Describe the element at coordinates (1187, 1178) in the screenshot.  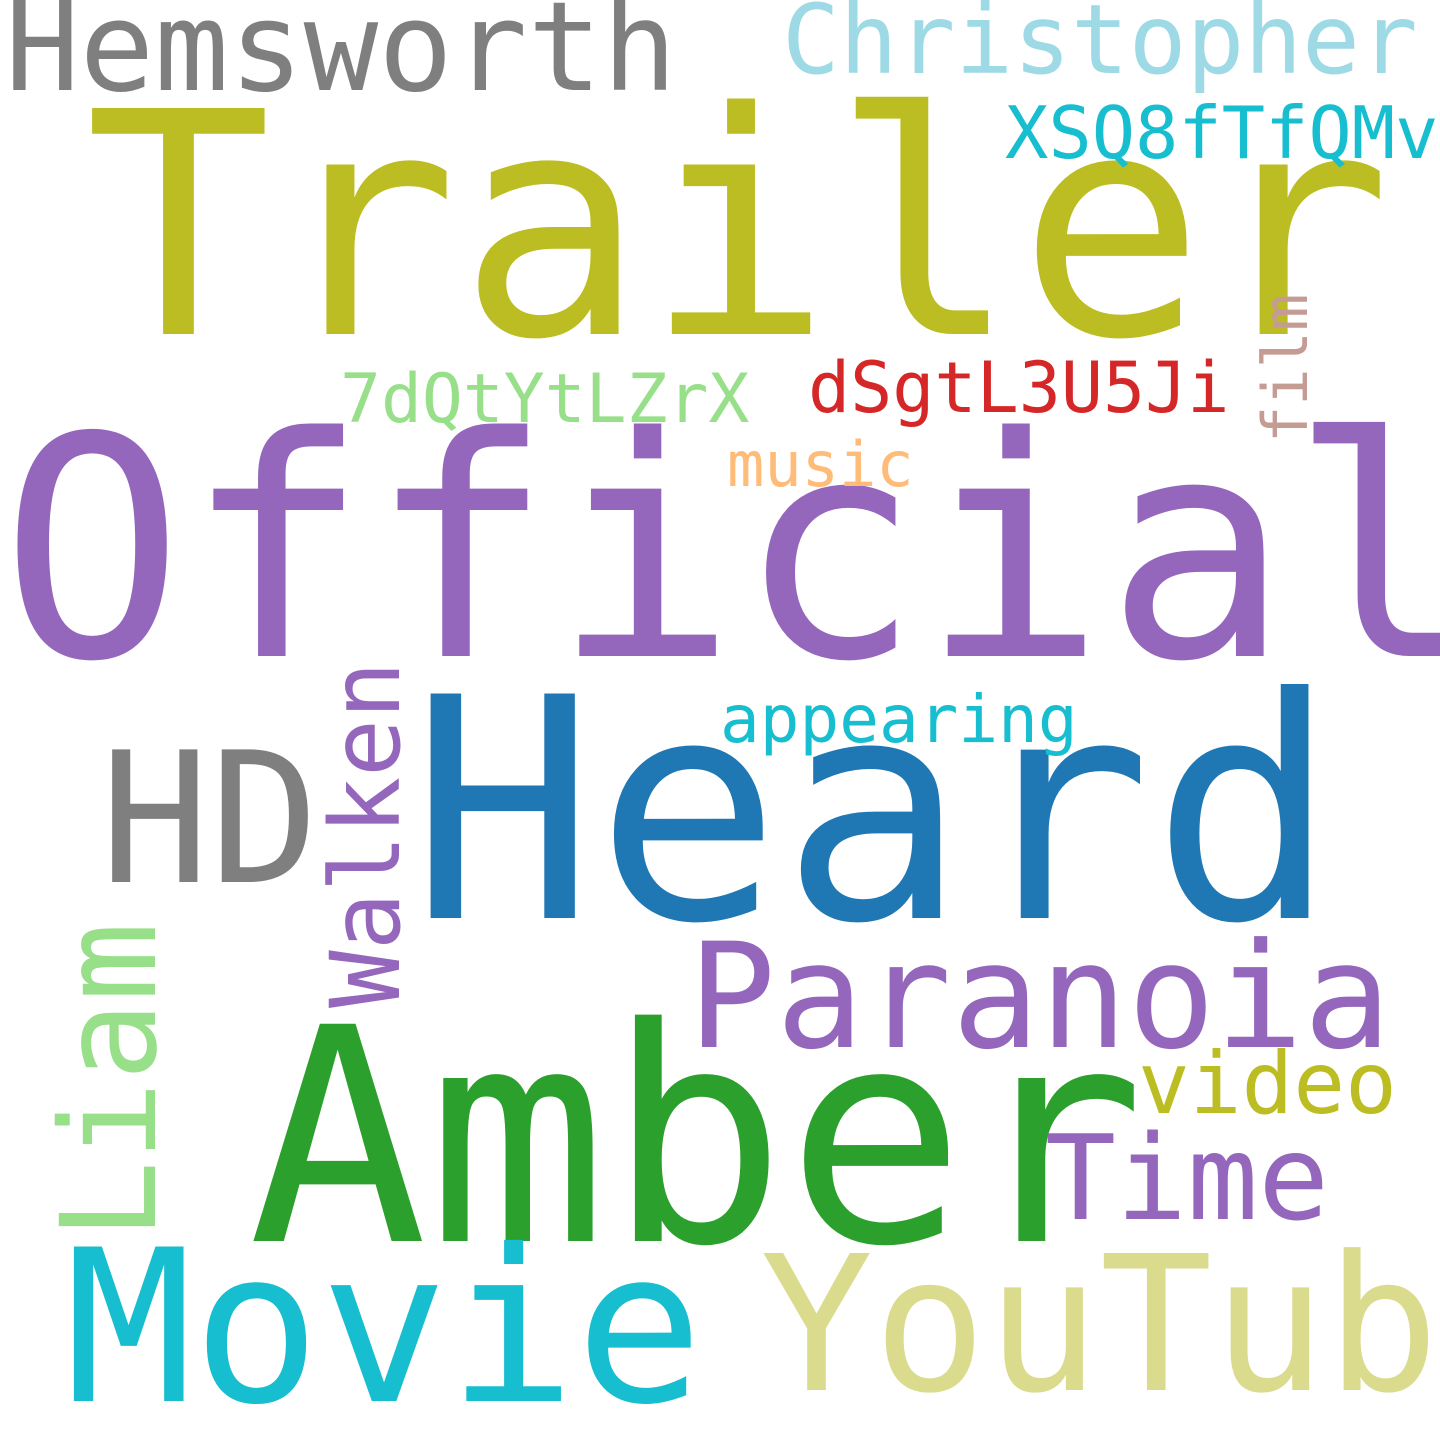
I see `word-time: Time` at that location.